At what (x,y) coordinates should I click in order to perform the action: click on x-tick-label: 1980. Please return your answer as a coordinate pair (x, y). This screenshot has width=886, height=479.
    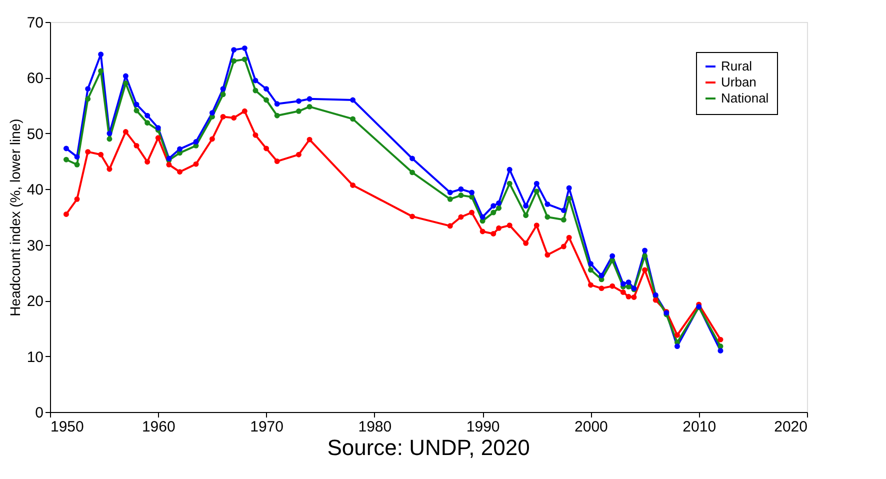
    Looking at the image, I should click on (375, 427).